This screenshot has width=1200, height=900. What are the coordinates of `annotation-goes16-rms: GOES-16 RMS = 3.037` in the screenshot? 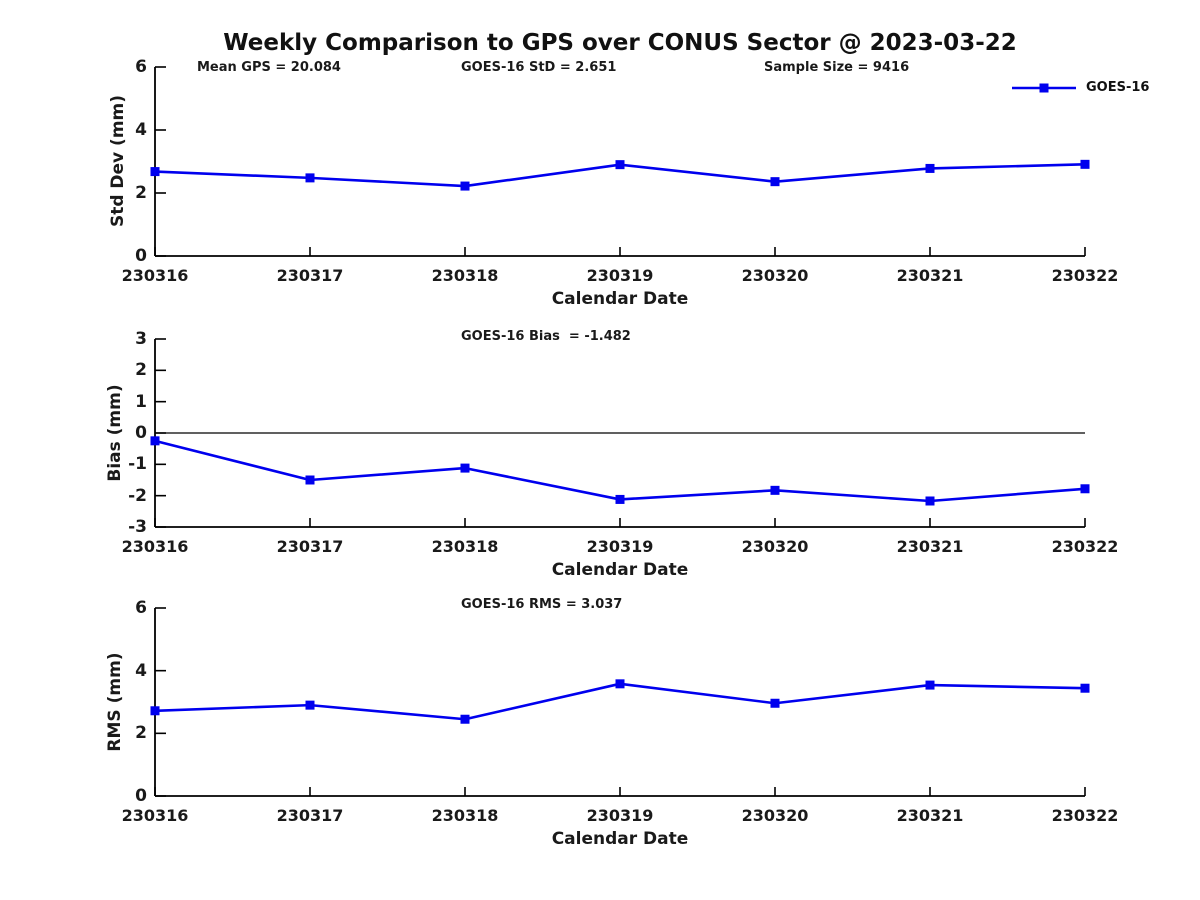 It's located at (542, 604).